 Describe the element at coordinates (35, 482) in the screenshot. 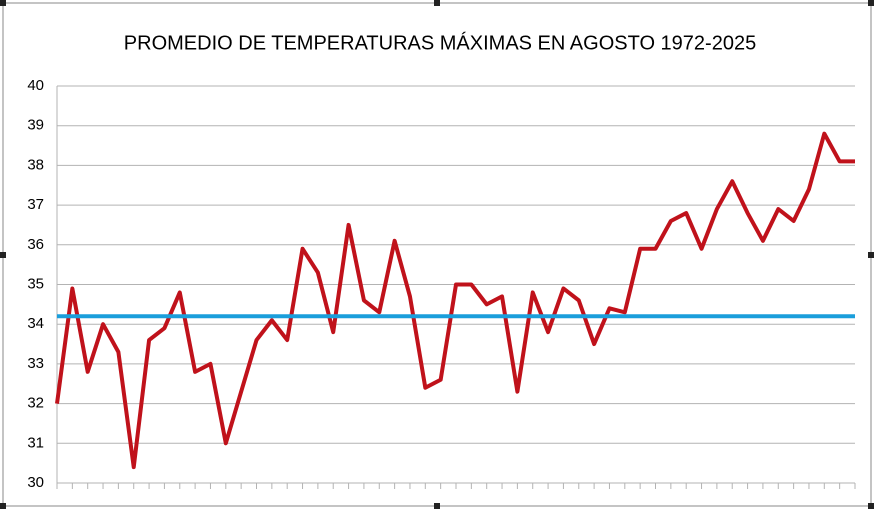

I see `y-tick-label: 30` at that location.